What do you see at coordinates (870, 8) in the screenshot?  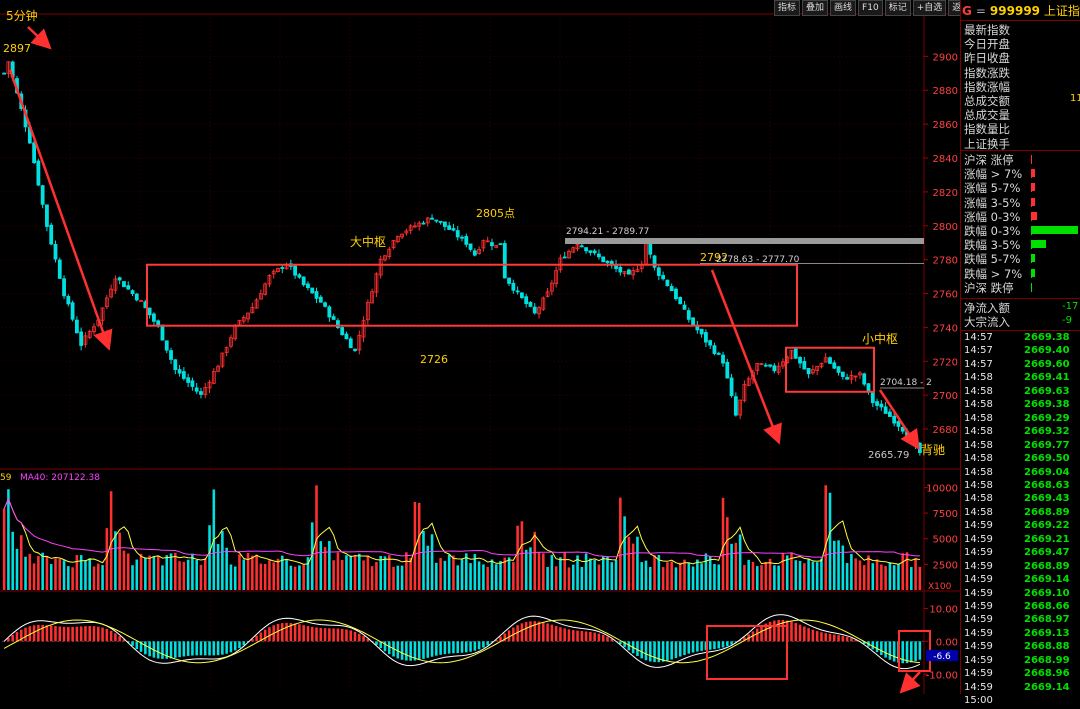 I see `toolbar-button-3: F10` at bounding box center [870, 8].